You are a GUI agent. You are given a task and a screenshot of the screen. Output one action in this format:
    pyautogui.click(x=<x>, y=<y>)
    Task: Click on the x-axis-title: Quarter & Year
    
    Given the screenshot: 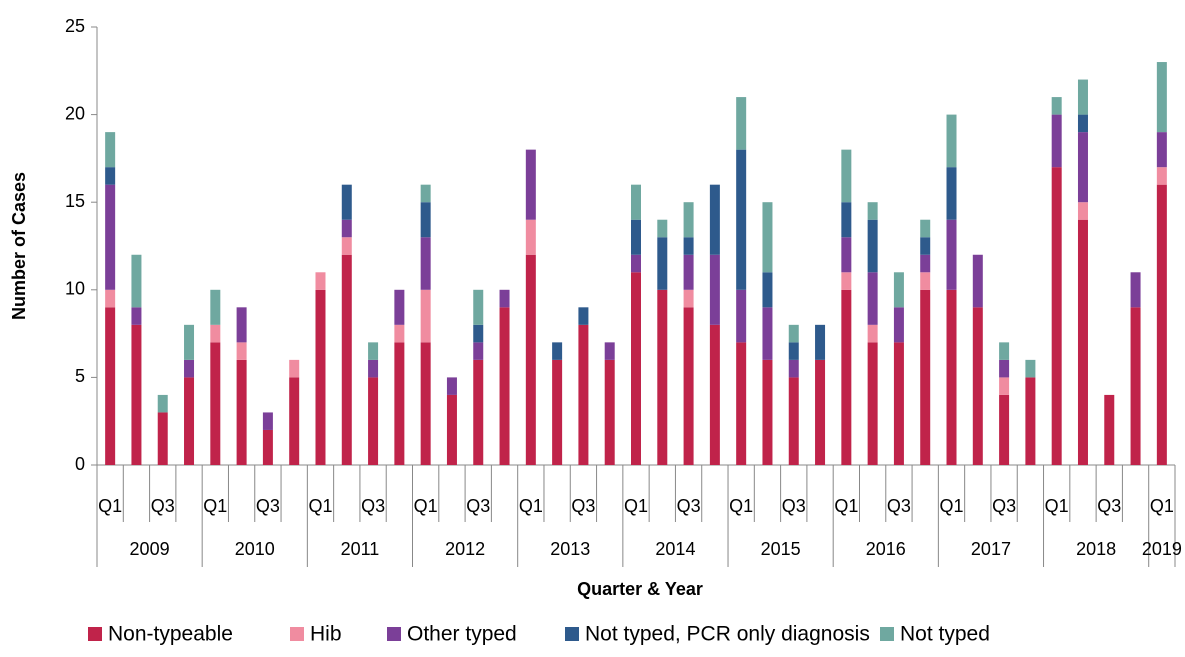 What is the action you would take?
    pyautogui.click(x=640, y=589)
    